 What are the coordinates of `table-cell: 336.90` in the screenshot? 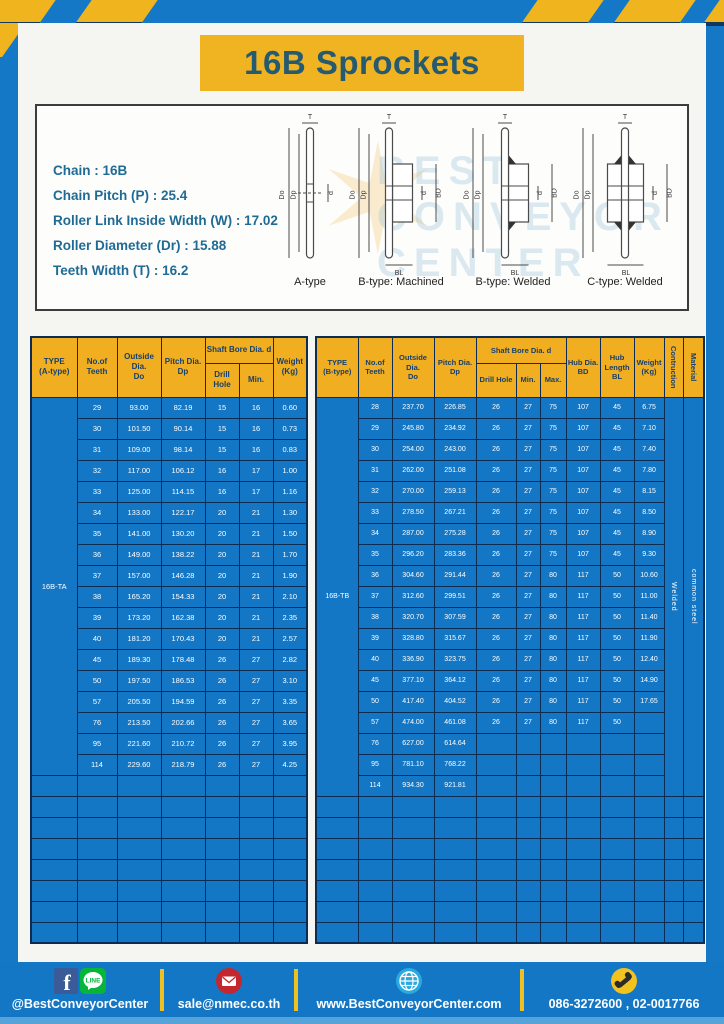 It's located at (413, 659).